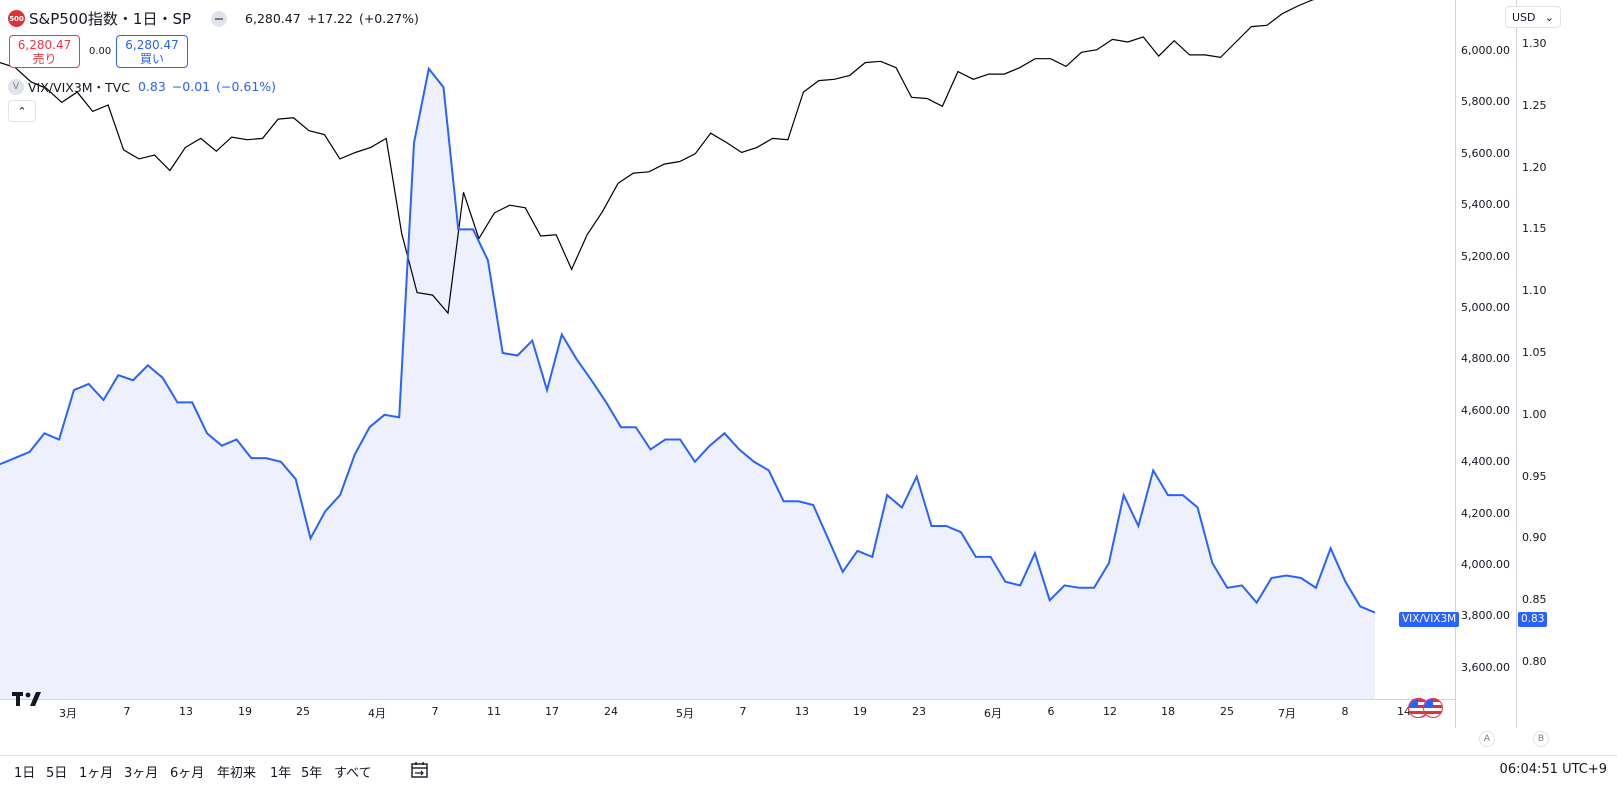 This screenshot has height=792, width=1617. What do you see at coordinates (1487, 739) in the screenshot?
I see `auto-scale-button: A` at bounding box center [1487, 739].